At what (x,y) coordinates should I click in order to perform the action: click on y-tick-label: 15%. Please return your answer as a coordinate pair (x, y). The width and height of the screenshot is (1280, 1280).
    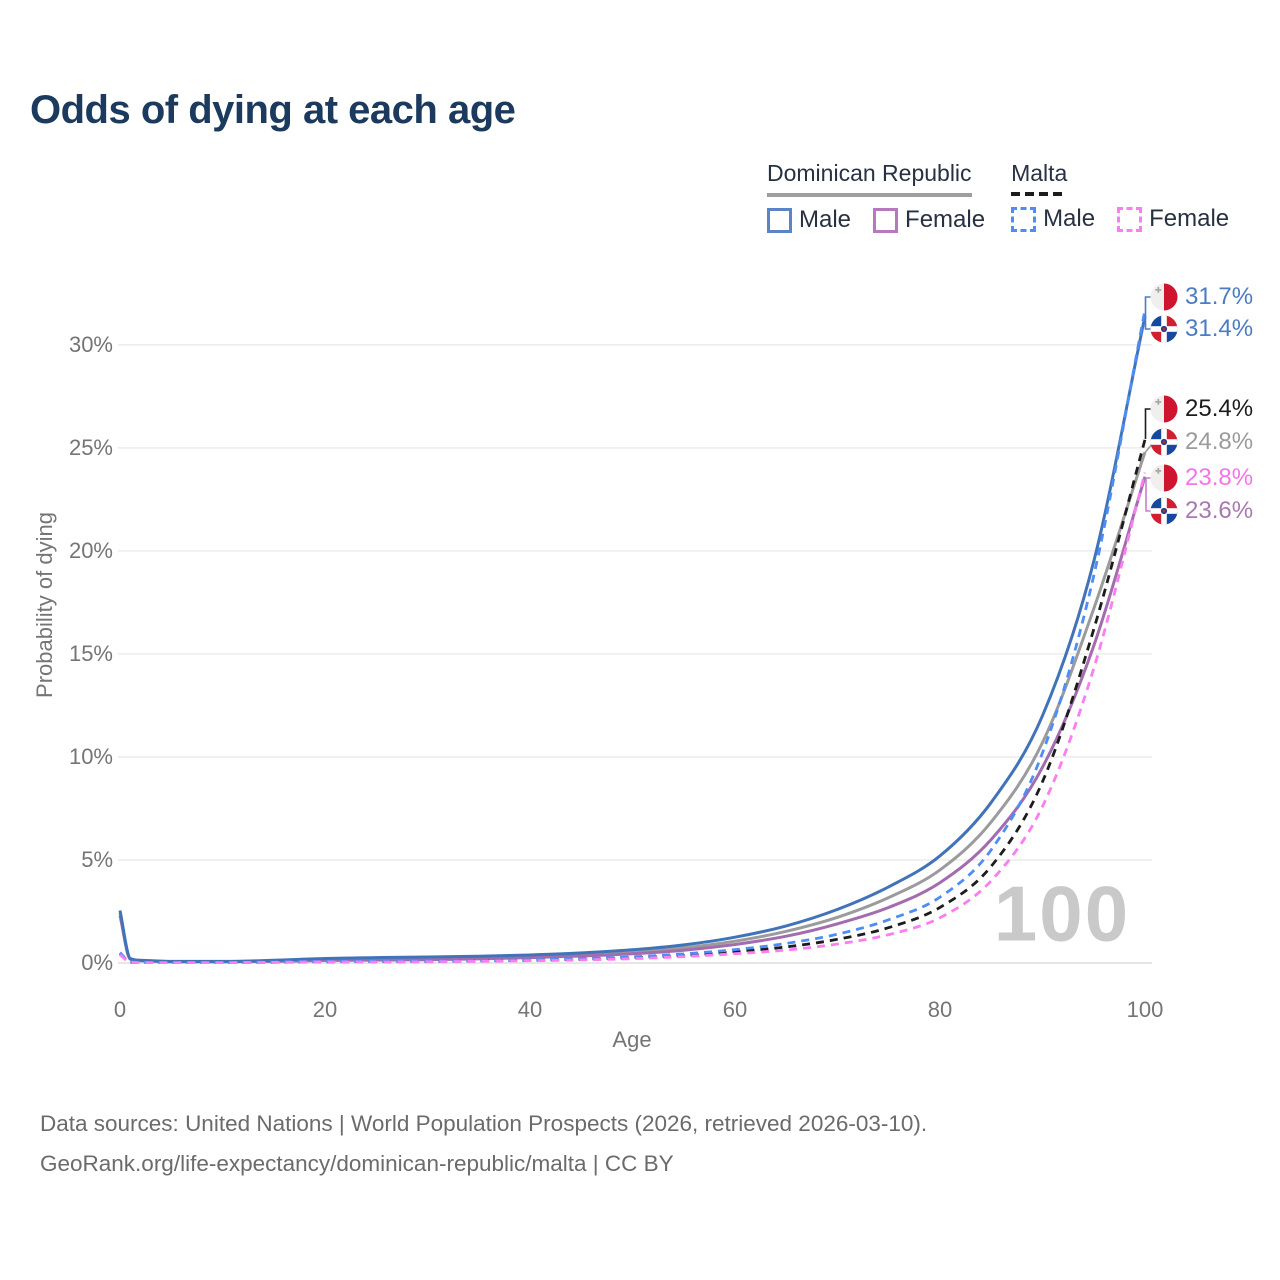
    Looking at the image, I should click on (90, 653).